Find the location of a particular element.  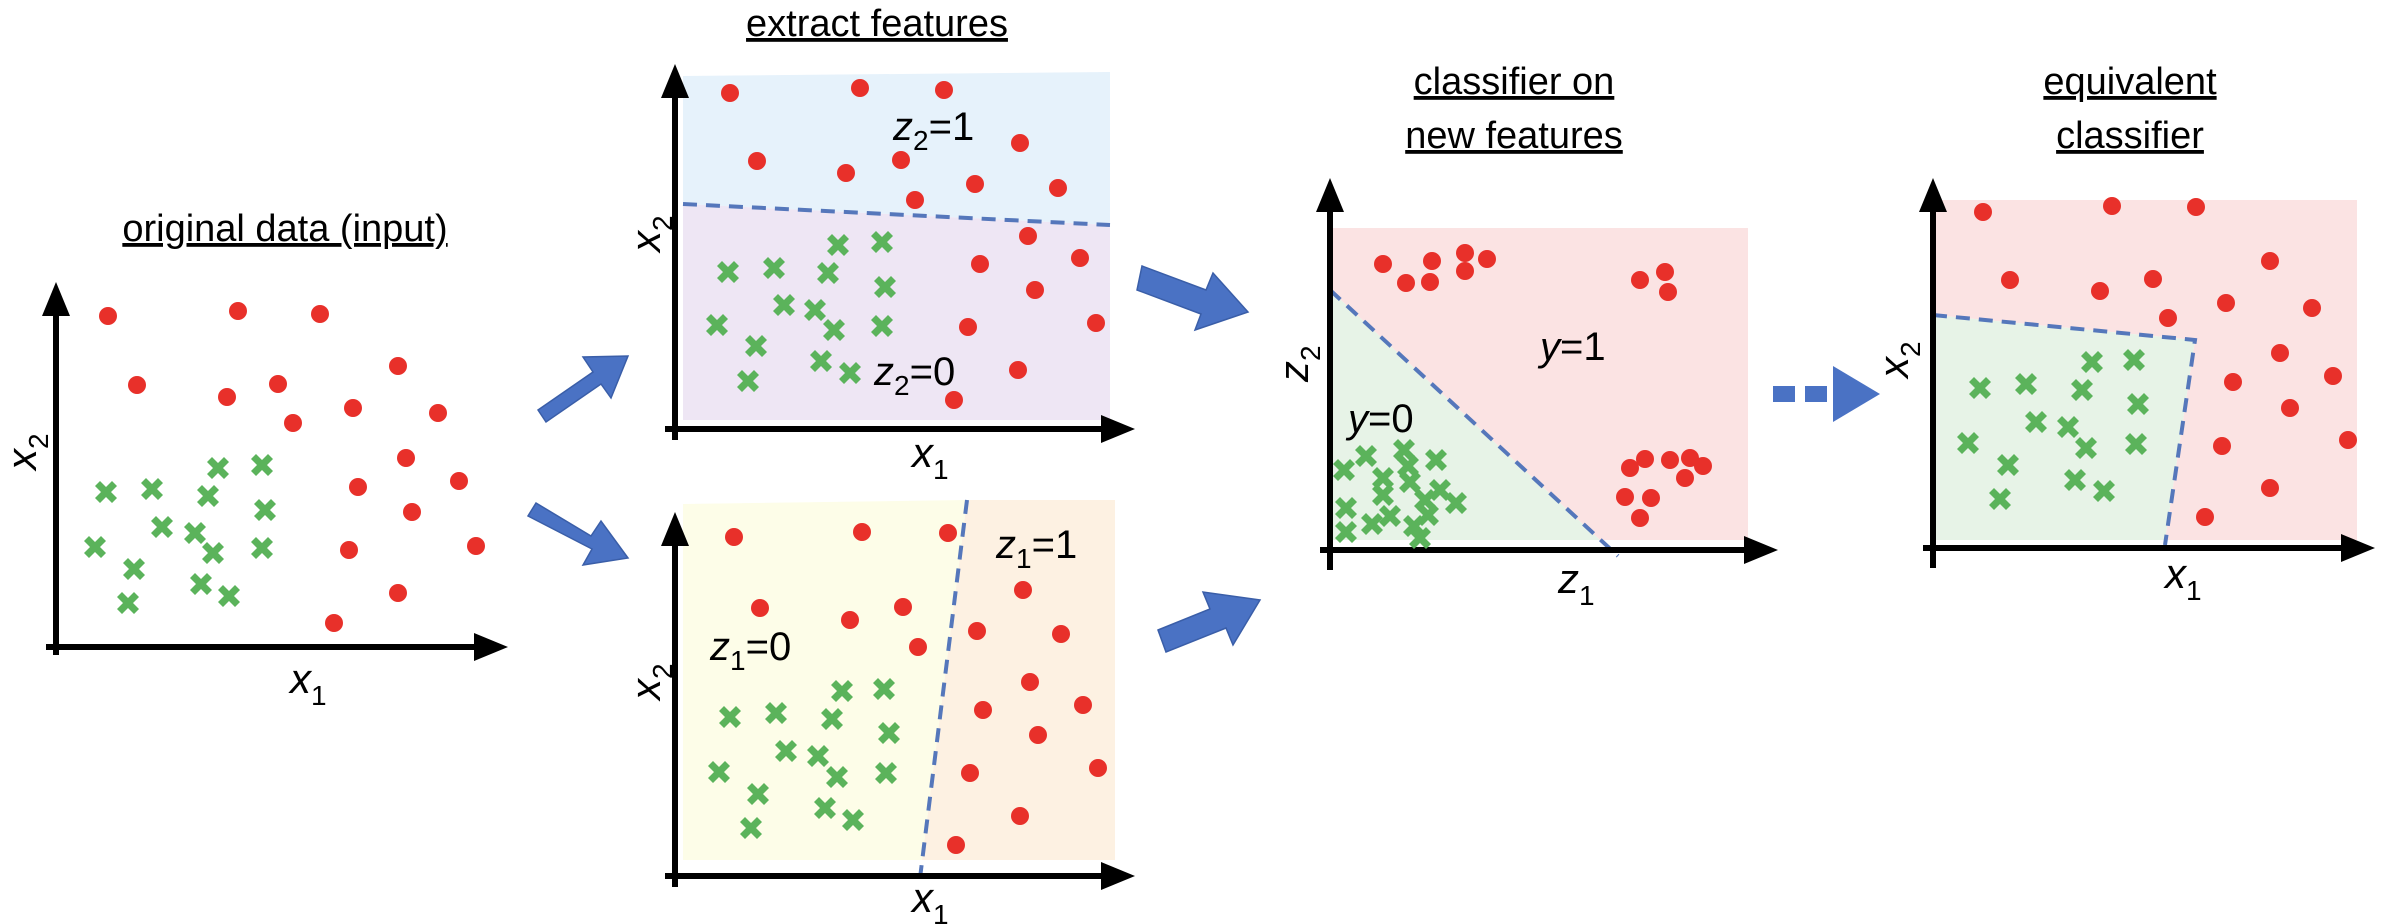

region-label-y-zero-eq: =0 is located at coordinates (1391, 419).